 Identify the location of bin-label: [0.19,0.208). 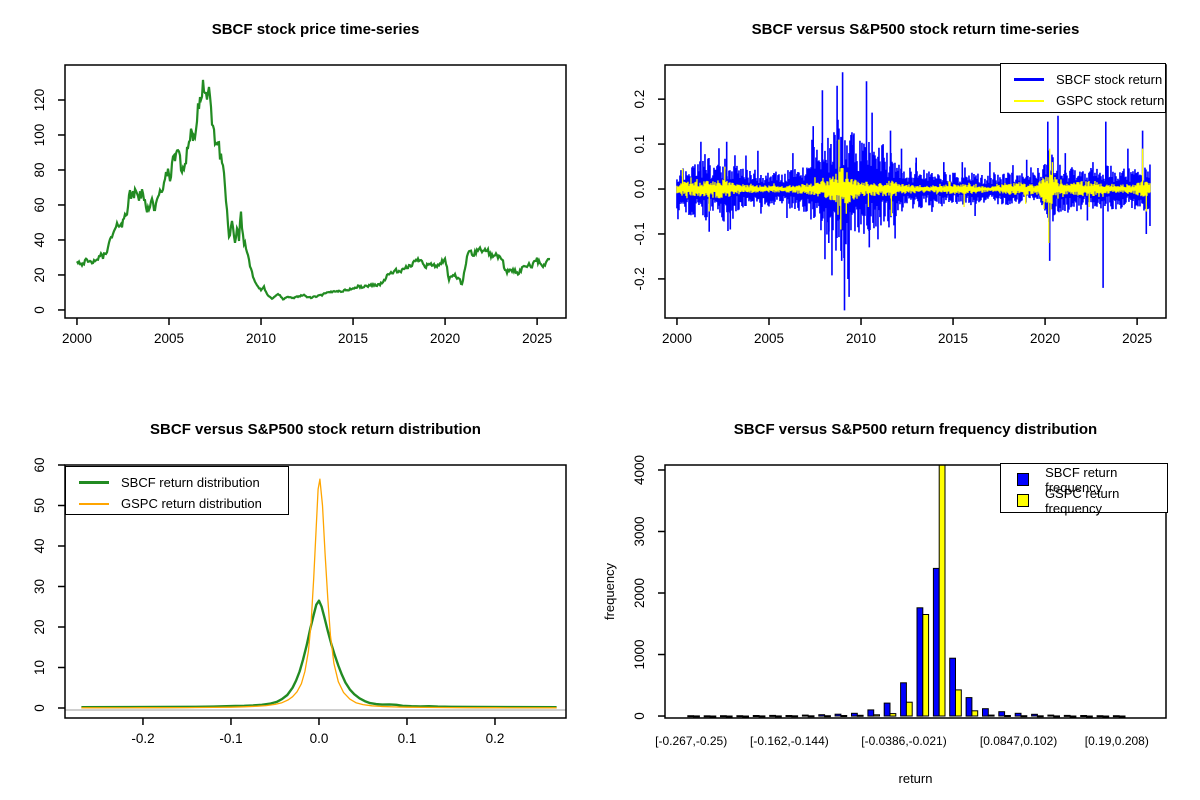
(1117, 741).